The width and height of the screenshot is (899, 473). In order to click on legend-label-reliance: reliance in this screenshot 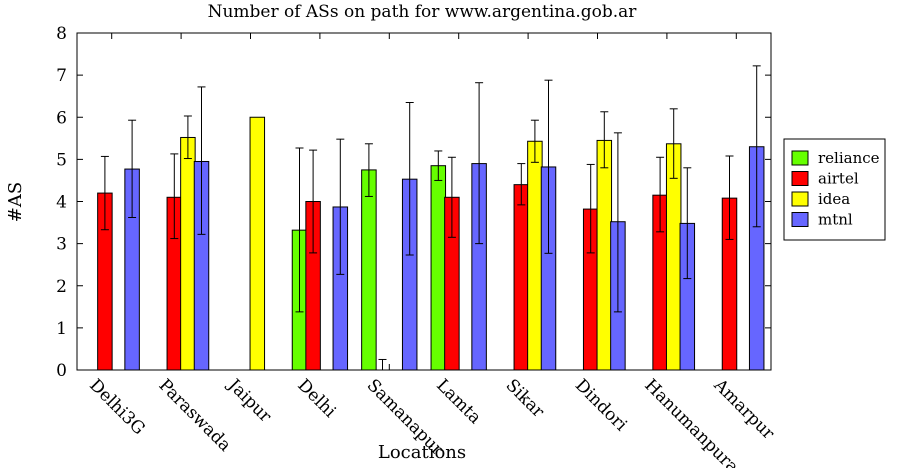, I will do `click(849, 158)`.